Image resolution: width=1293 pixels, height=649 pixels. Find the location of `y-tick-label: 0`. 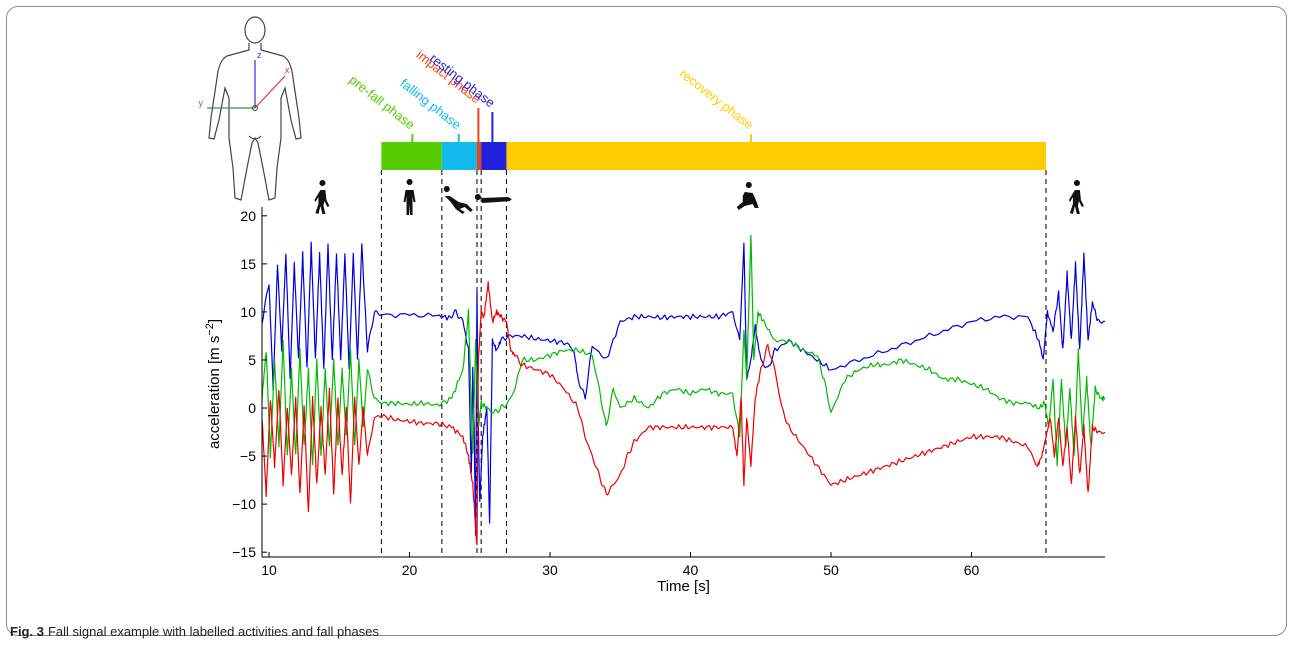

y-tick-label: 0 is located at coordinates (252, 408).